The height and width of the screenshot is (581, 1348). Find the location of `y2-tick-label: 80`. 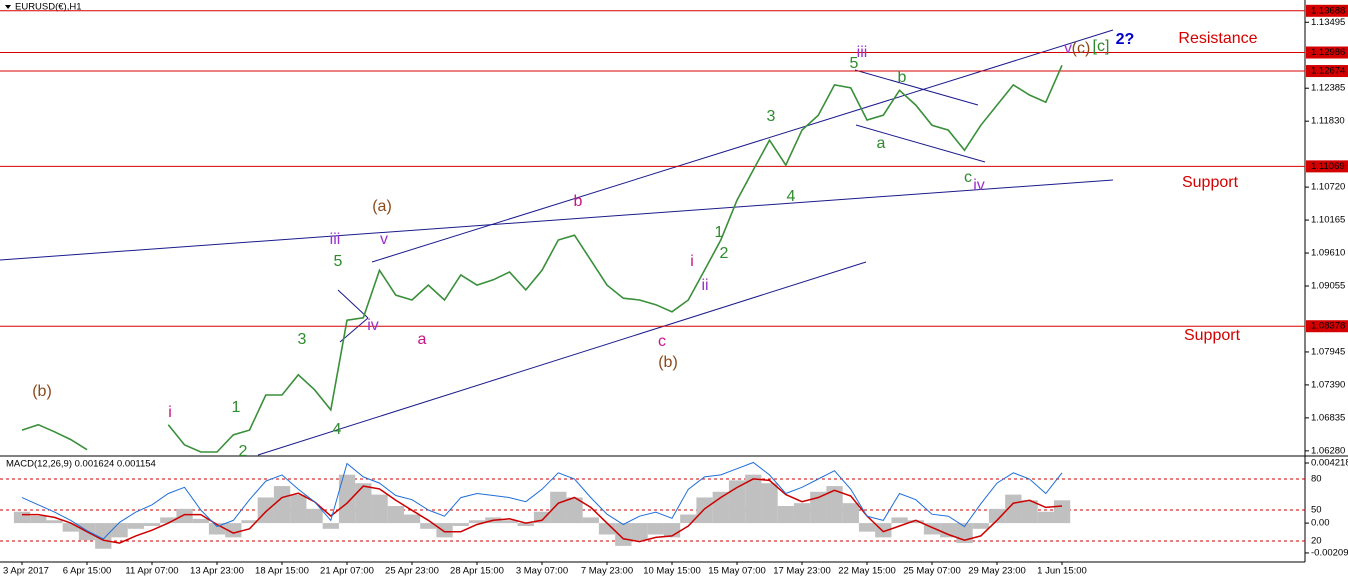

y2-tick-label: 80 is located at coordinates (1316, 479).